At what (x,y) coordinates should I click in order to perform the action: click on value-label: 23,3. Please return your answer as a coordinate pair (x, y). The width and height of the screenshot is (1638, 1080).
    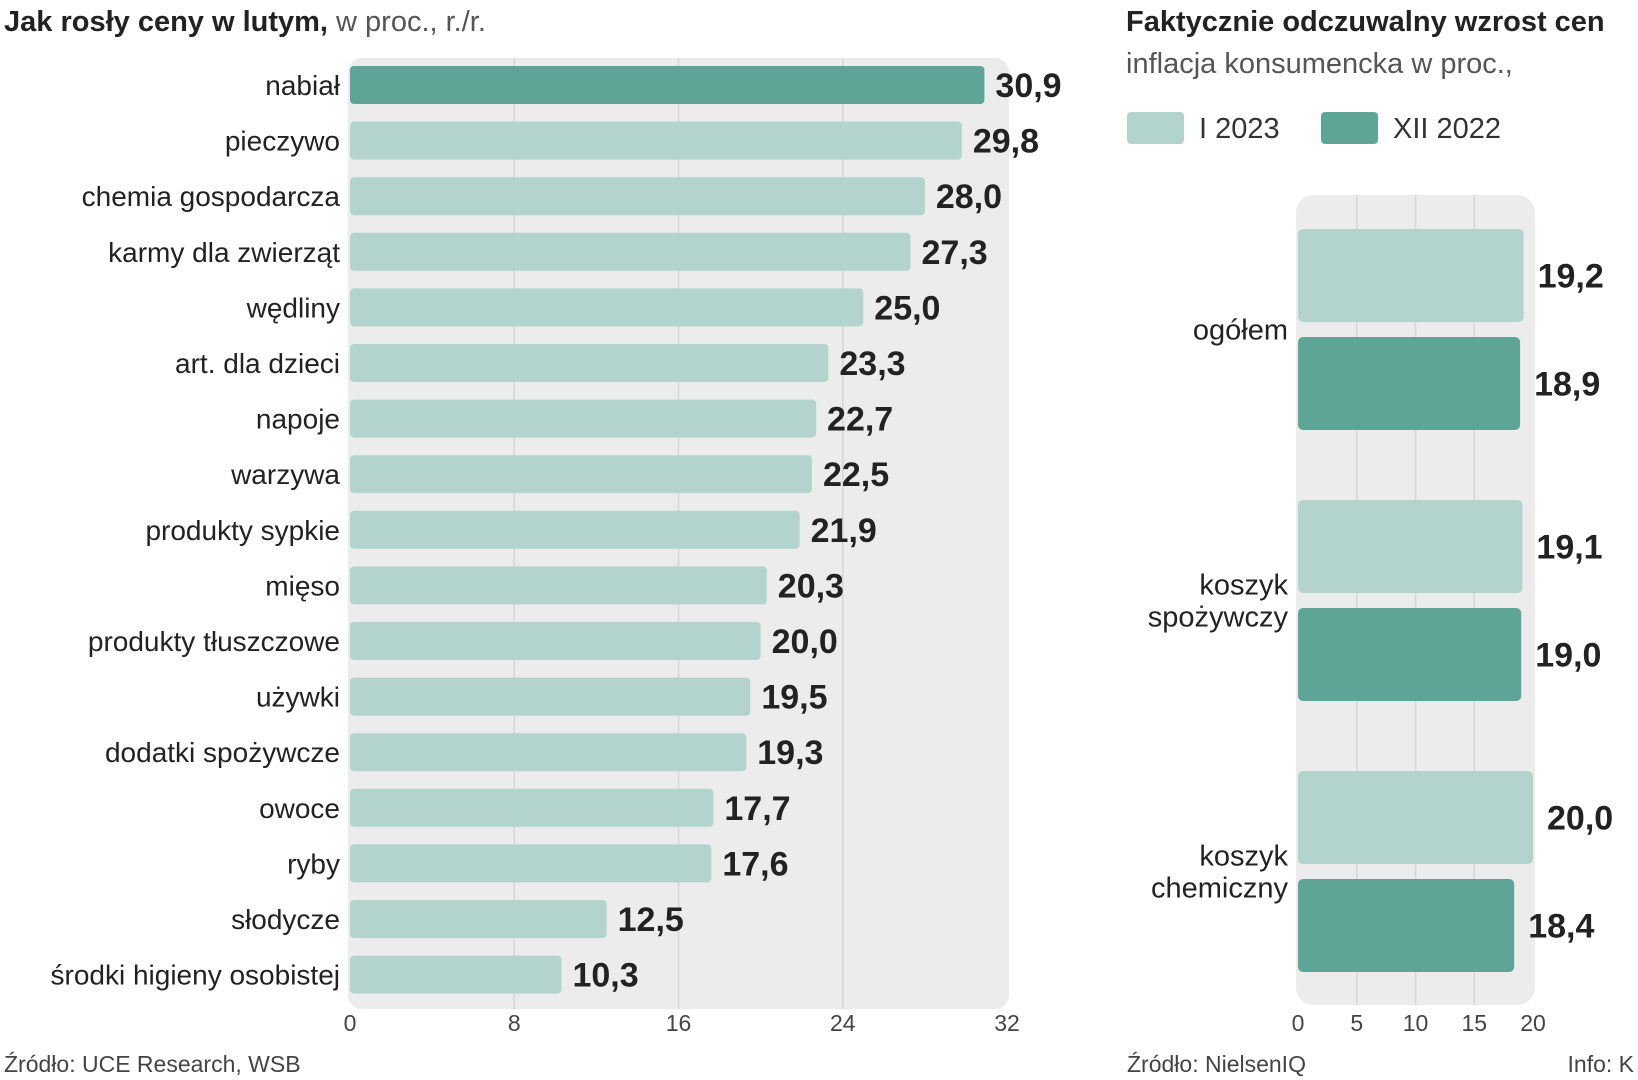
    Looking at the image, I should click on (872, 364).